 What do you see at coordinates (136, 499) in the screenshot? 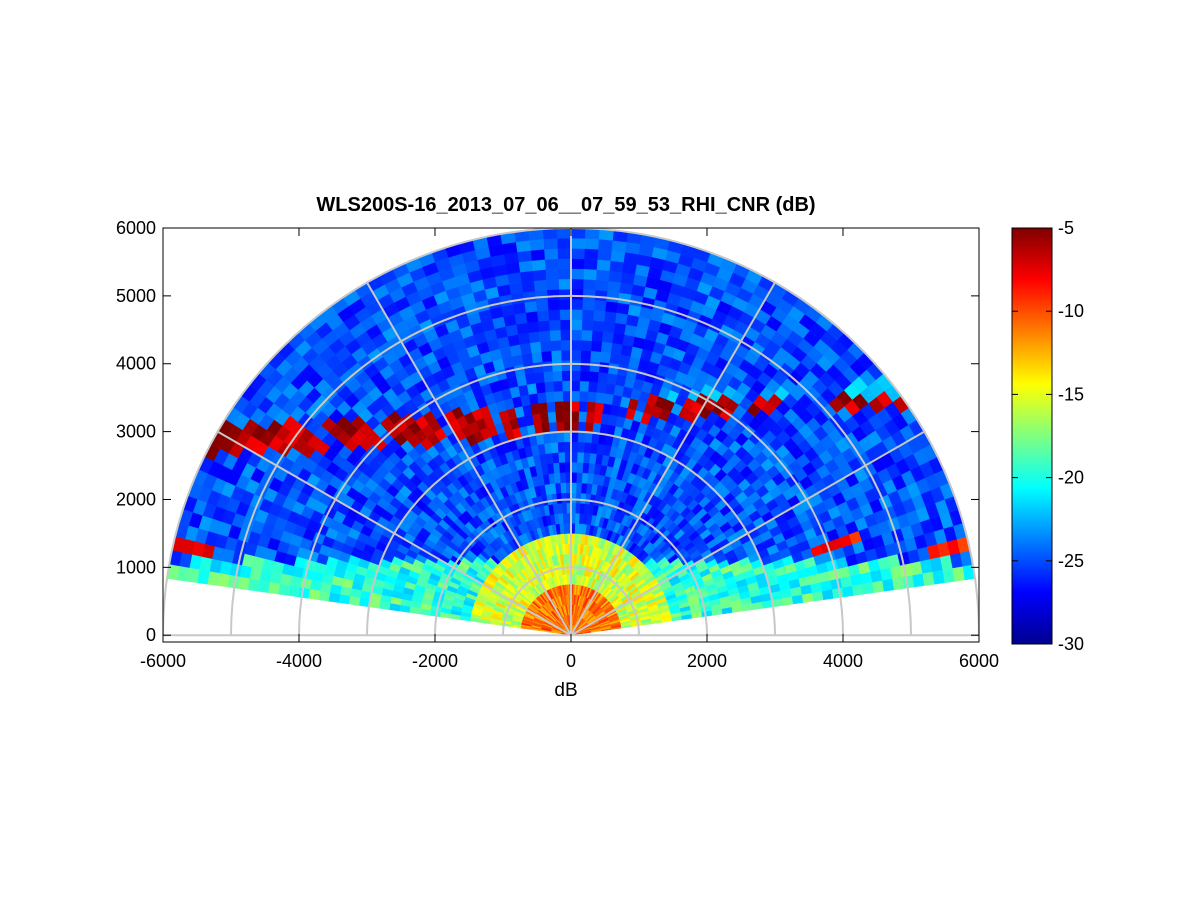
I see `y-tick-label: 2000` at bounding box center [136, 499].